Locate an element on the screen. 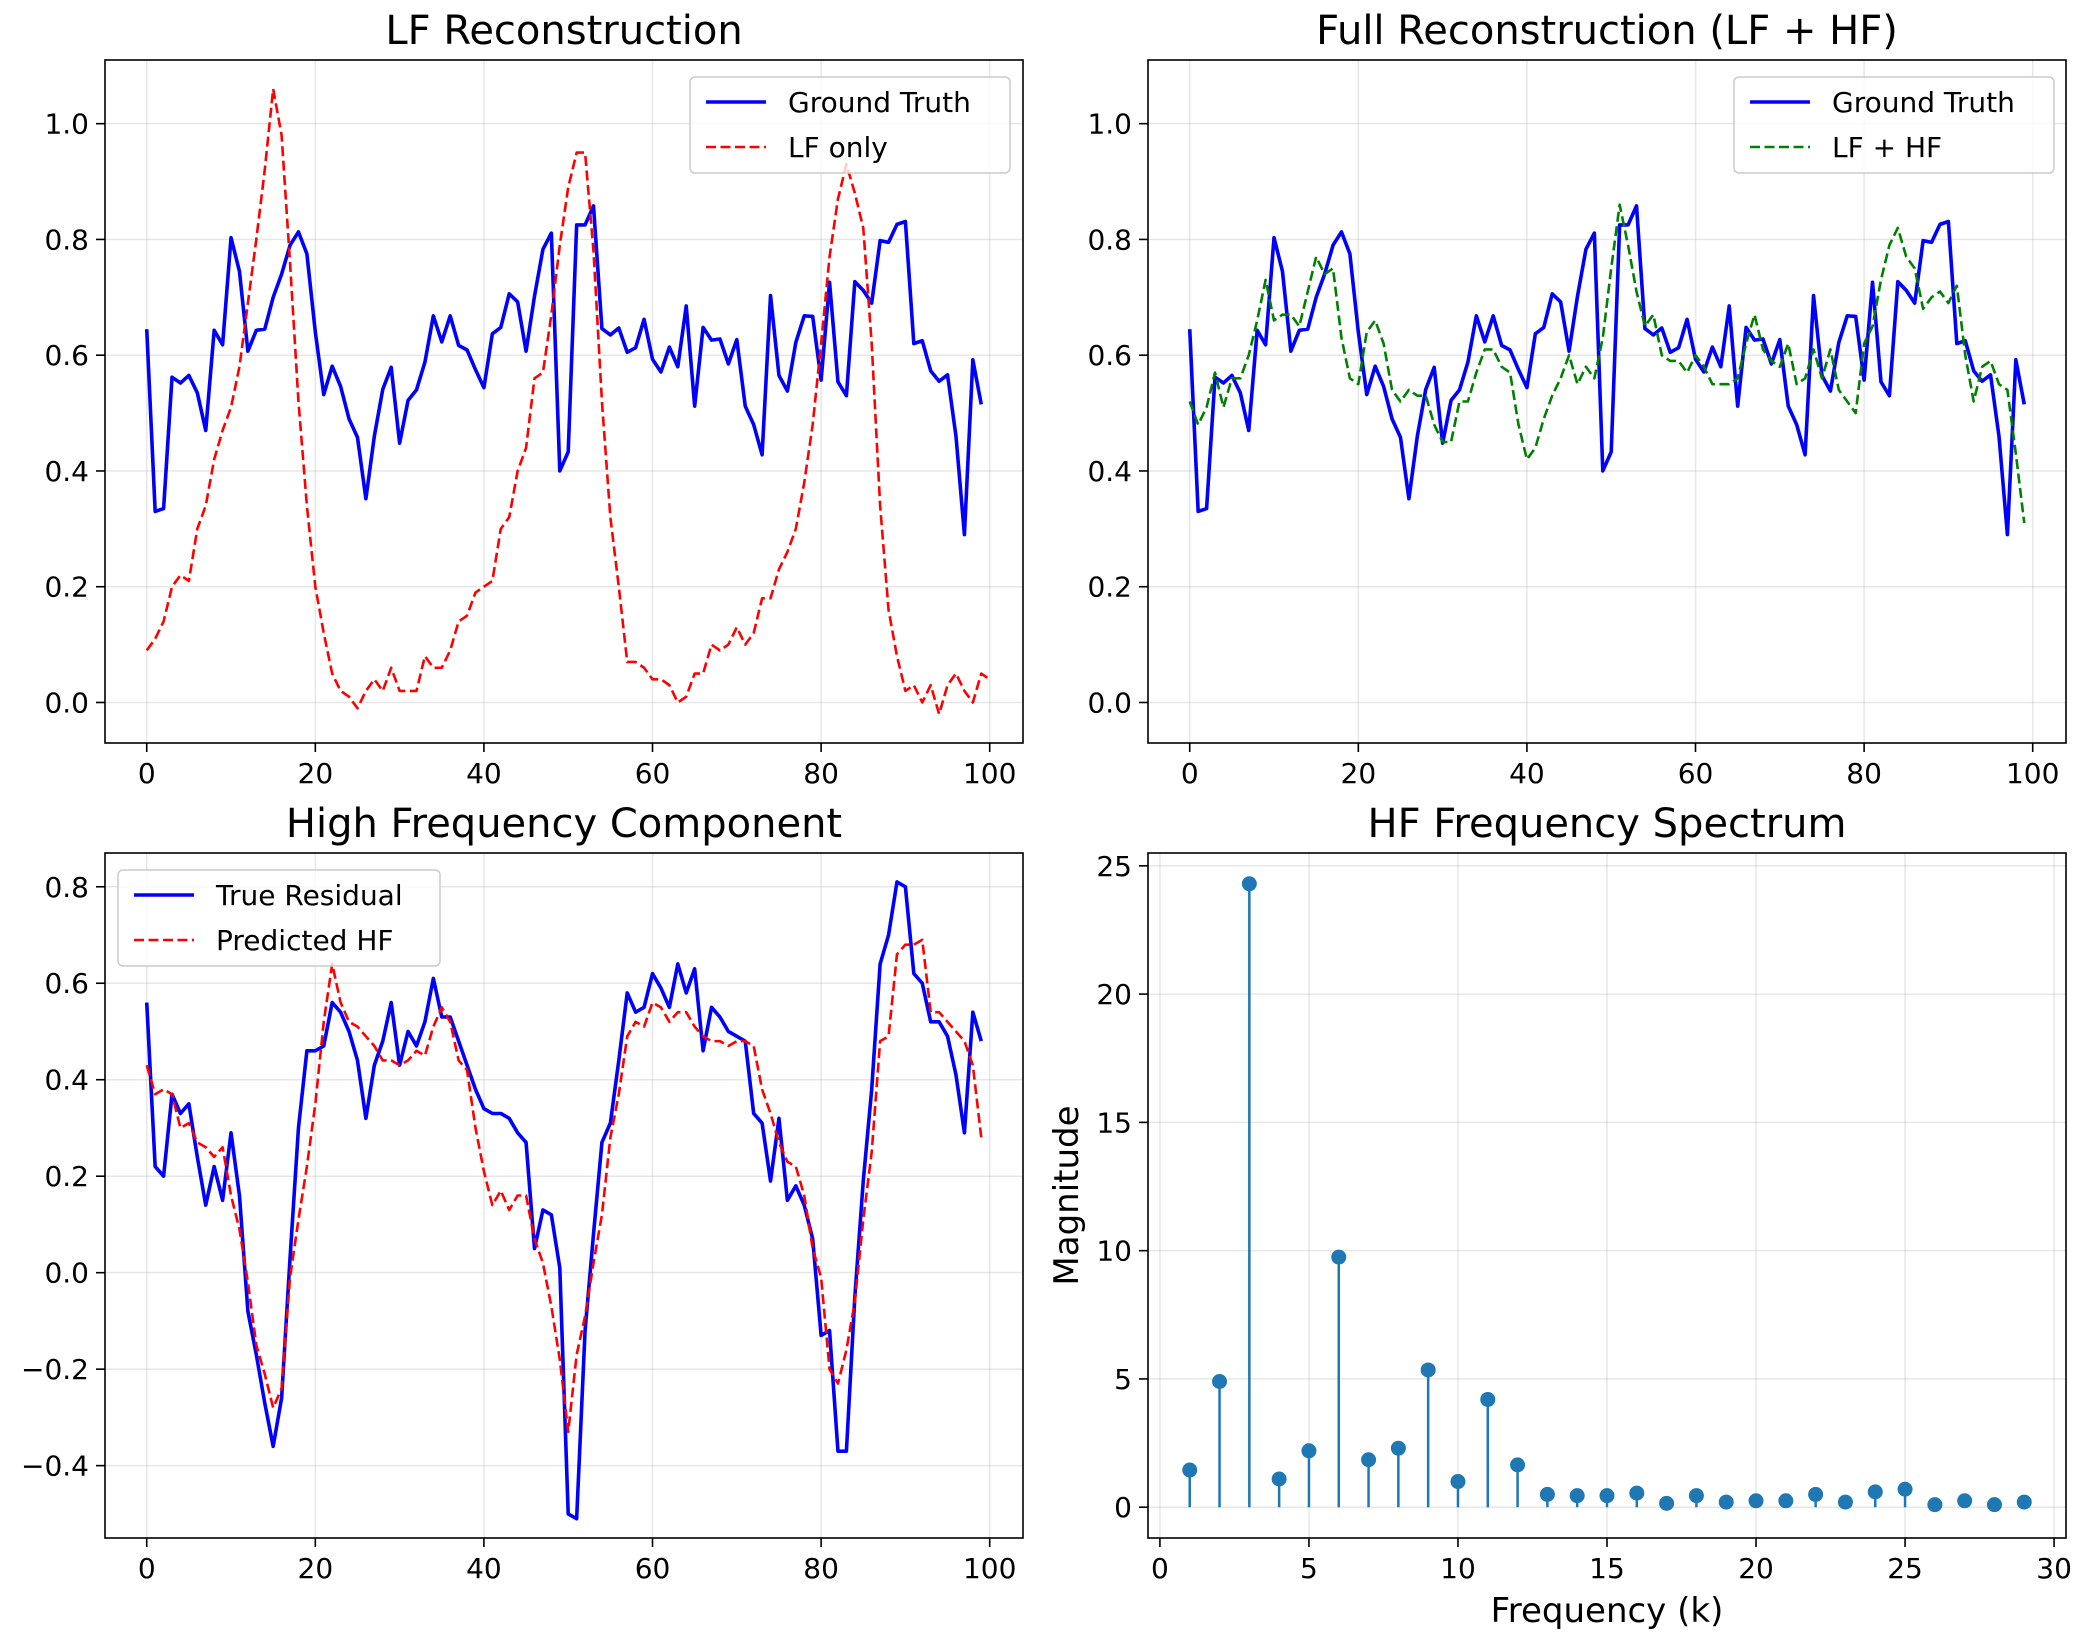 This screenshot has width=2082, height=1634. y-tick-label: 15 is located at coordinates (1114, 1122).